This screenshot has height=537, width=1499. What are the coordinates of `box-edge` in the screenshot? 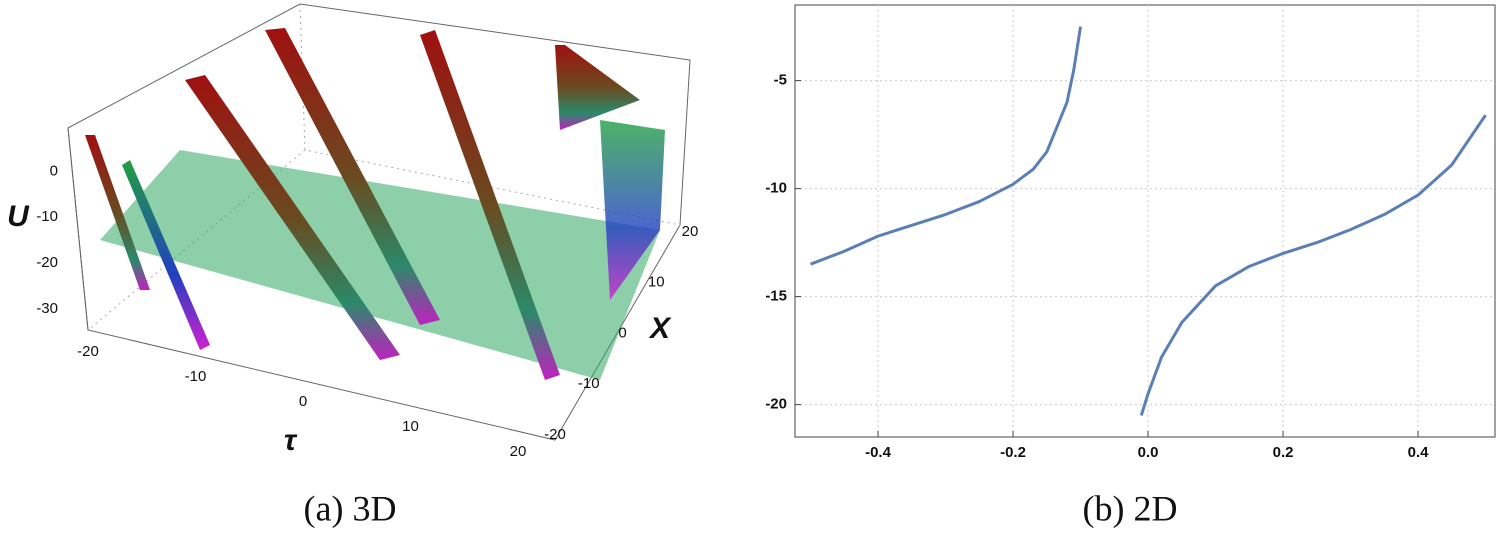 It's located at (78, 229).